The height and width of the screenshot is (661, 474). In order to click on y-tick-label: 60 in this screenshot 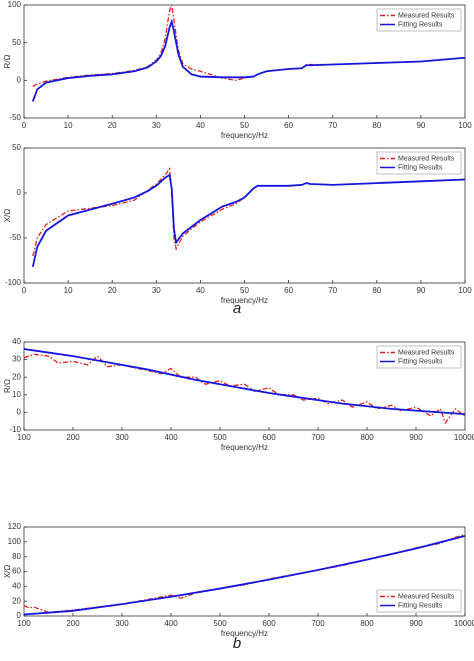, I will do `click(16, 571)`.